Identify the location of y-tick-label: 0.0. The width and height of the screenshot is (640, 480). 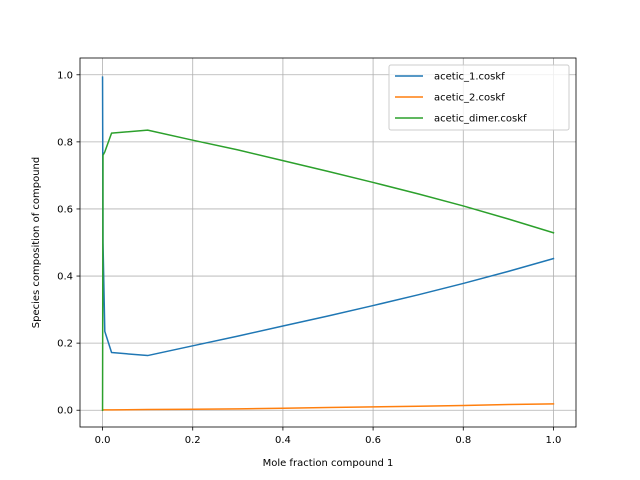
(65, 411).